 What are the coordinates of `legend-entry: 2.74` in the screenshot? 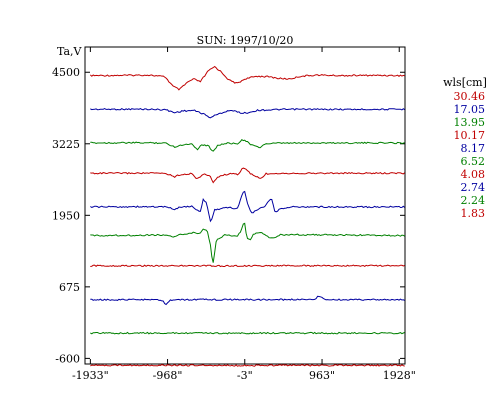 It's located at (473, 187).